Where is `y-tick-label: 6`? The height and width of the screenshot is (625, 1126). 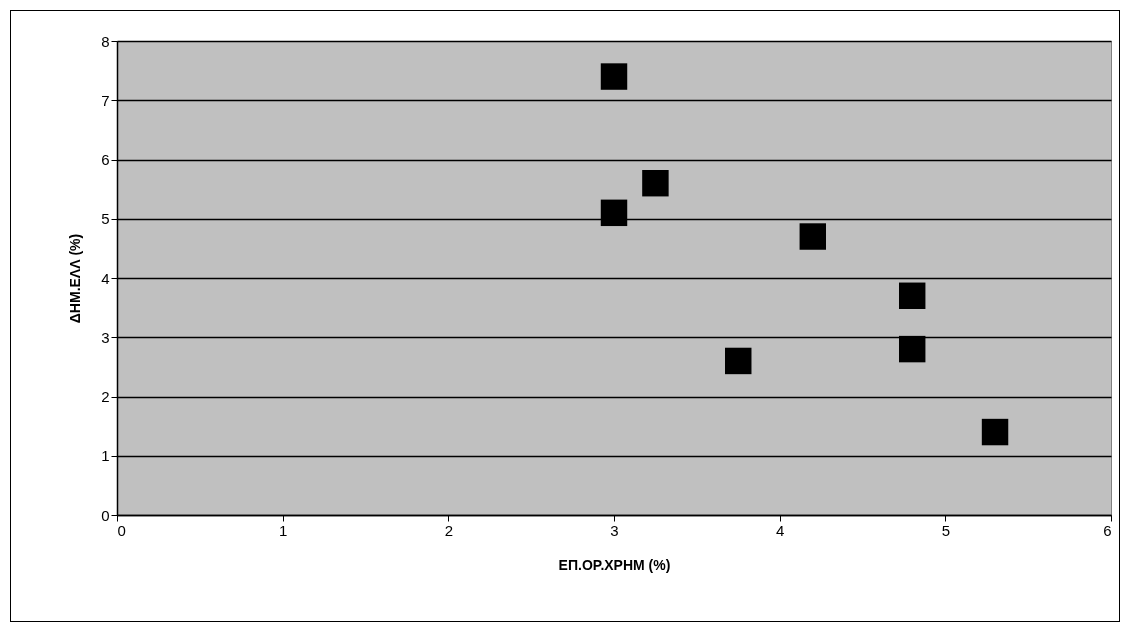
y-tick-label: 6 is located at coordinates (105, 159).